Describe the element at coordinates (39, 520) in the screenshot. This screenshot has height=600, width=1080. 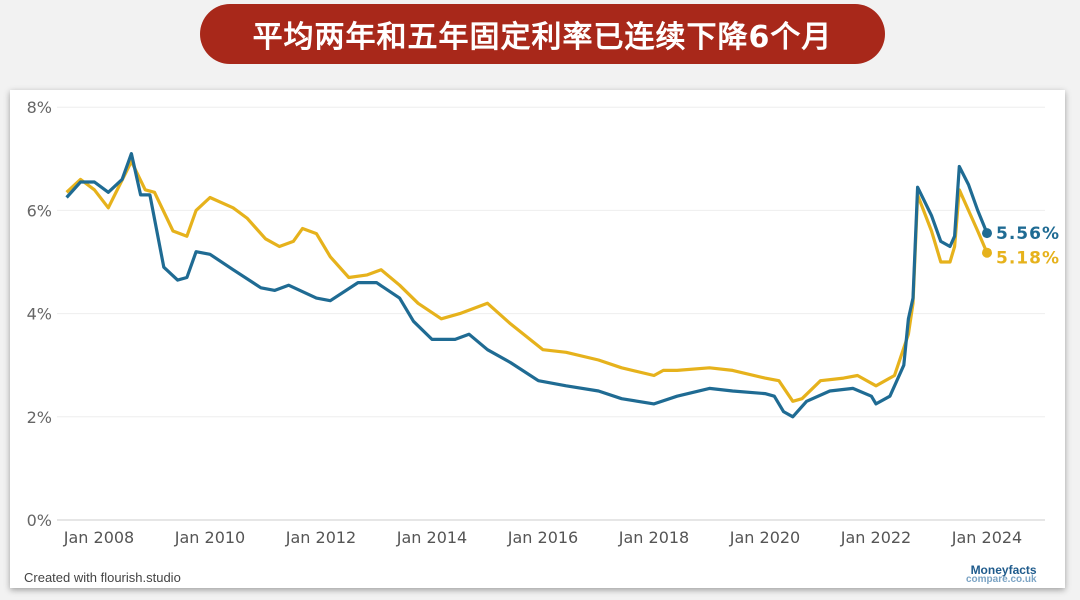
I see `y-tick-label: 0%` at that location.